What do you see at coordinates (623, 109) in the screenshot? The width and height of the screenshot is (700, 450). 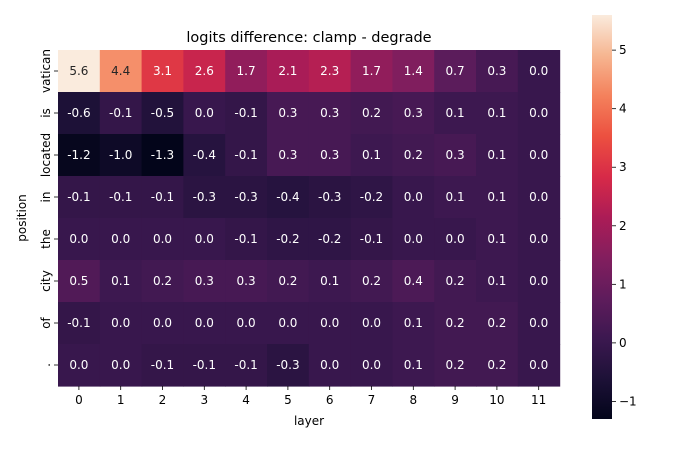 I see `colorbar-tick-label: 4` at bounding box center [623, 109].